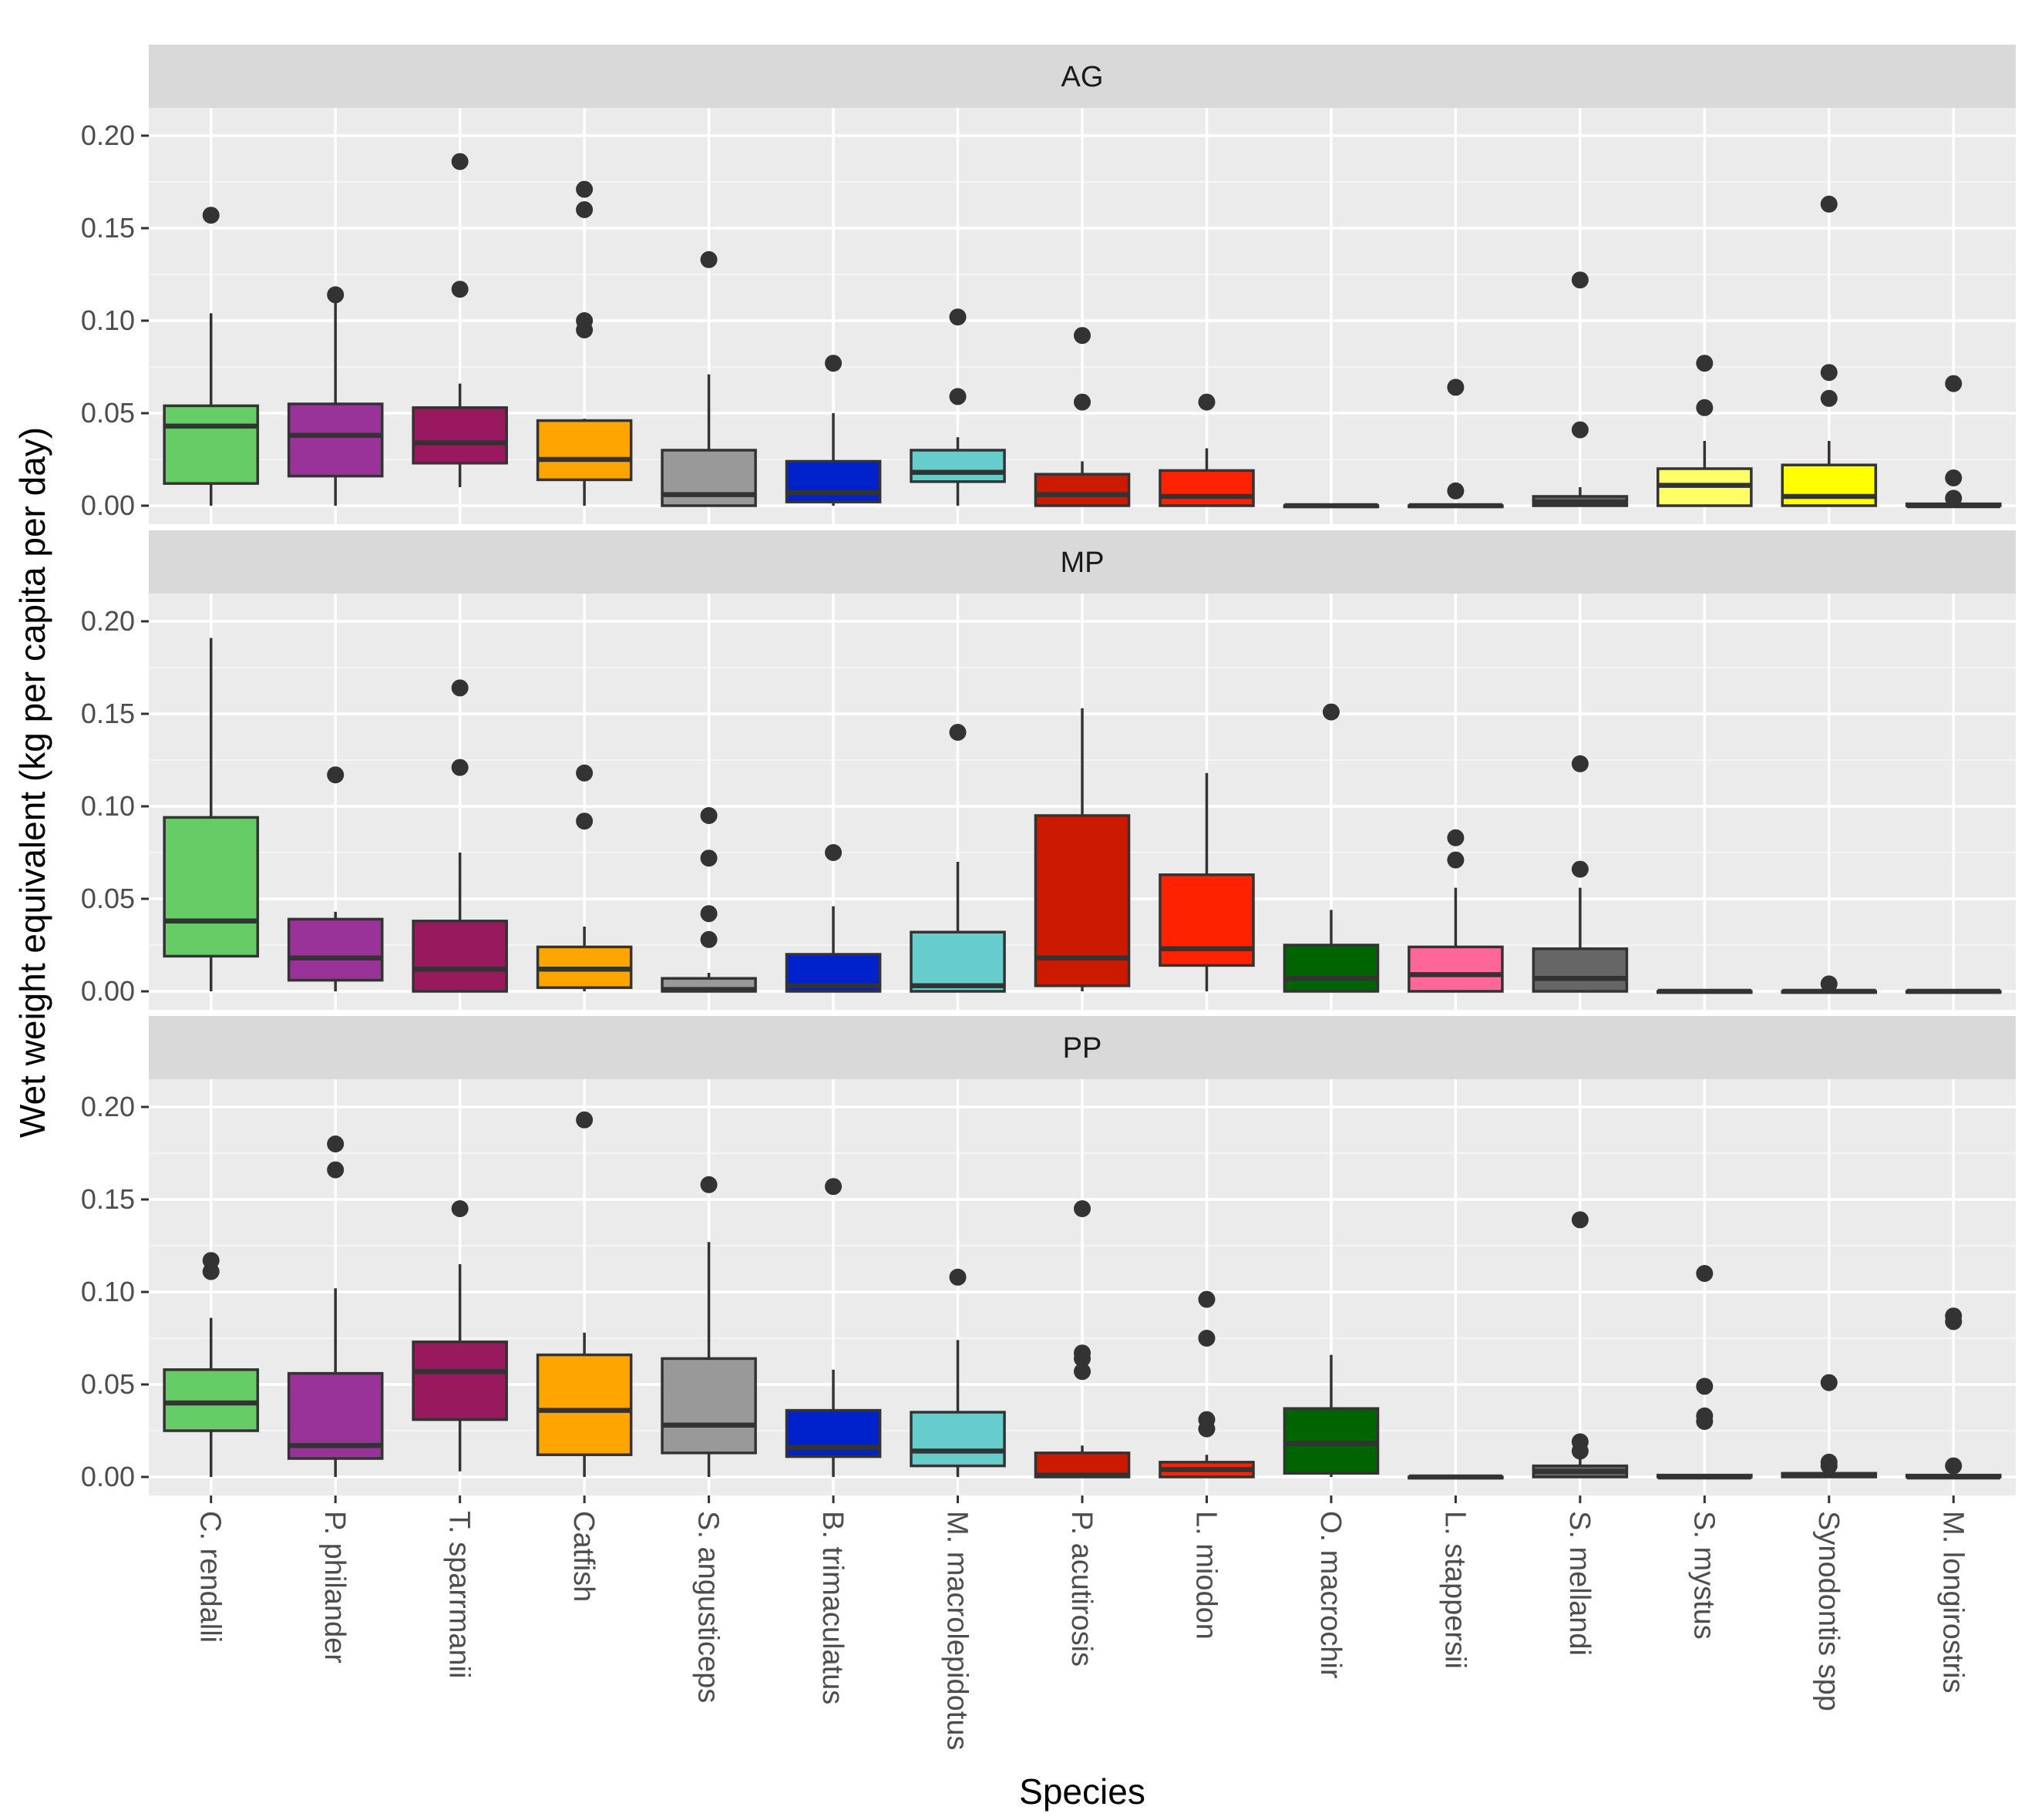 The height and width of the screenshot is (1820, 2035). What do you see at coordinates (958, 1631) in the screenshot?
I see `x-tick-label: M. macrolepidotus` at bounding box center [958, 1631].